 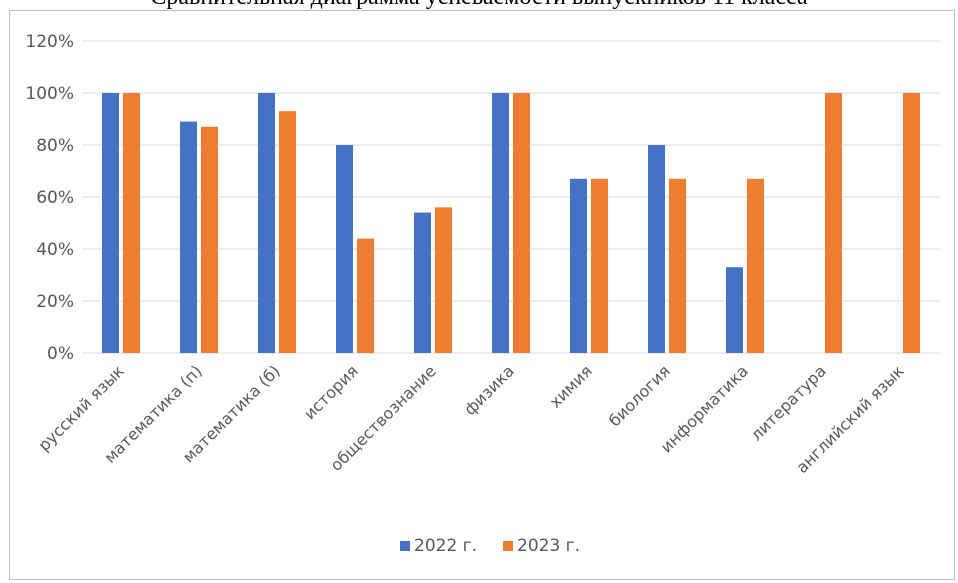 I want to click on x-category-label: химия, so click(x=571, y=386).